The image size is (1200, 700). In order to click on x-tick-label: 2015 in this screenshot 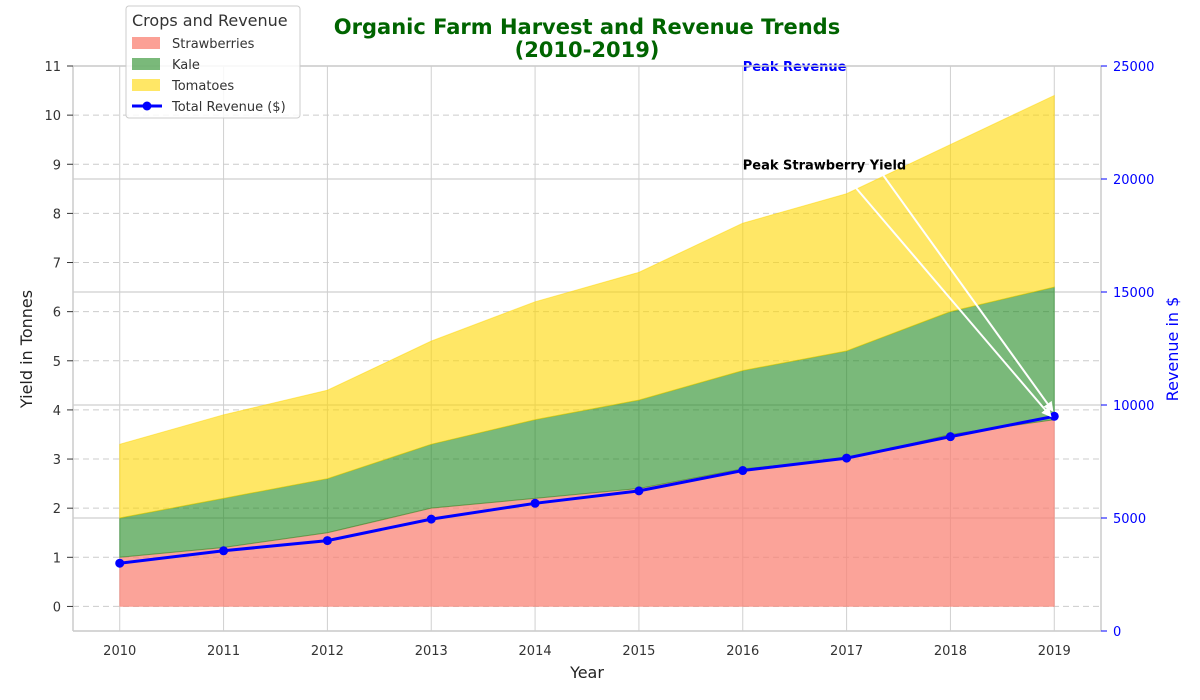, I will do `click(638, 651)`.